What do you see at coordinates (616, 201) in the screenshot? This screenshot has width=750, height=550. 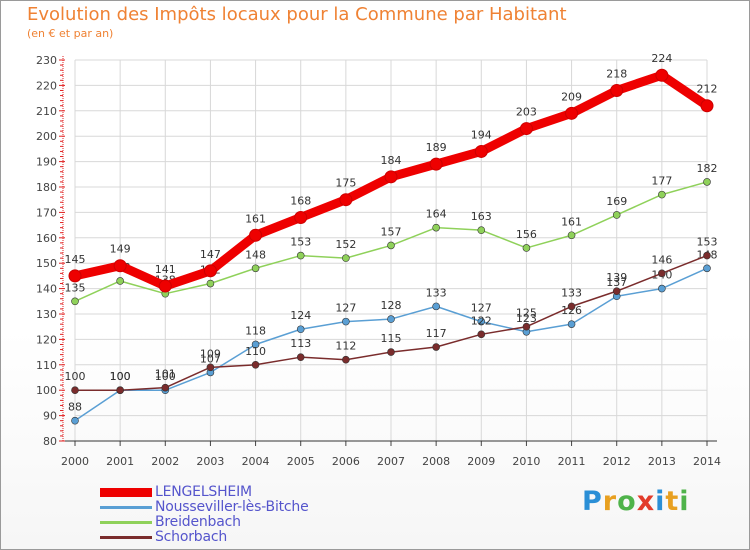 I see `data-label: 169` at bounding box center [616, 201].